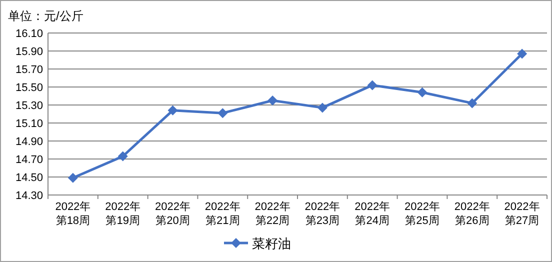  I want to click on y-tick-label: 14.70, so click(29, 160).